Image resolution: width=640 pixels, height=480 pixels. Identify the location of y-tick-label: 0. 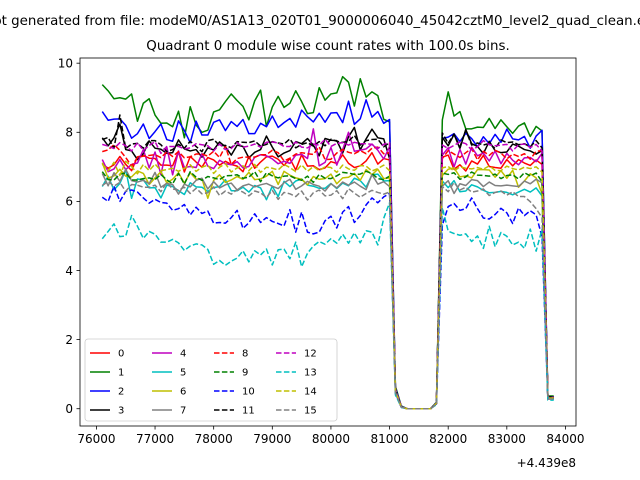
(69, 409).